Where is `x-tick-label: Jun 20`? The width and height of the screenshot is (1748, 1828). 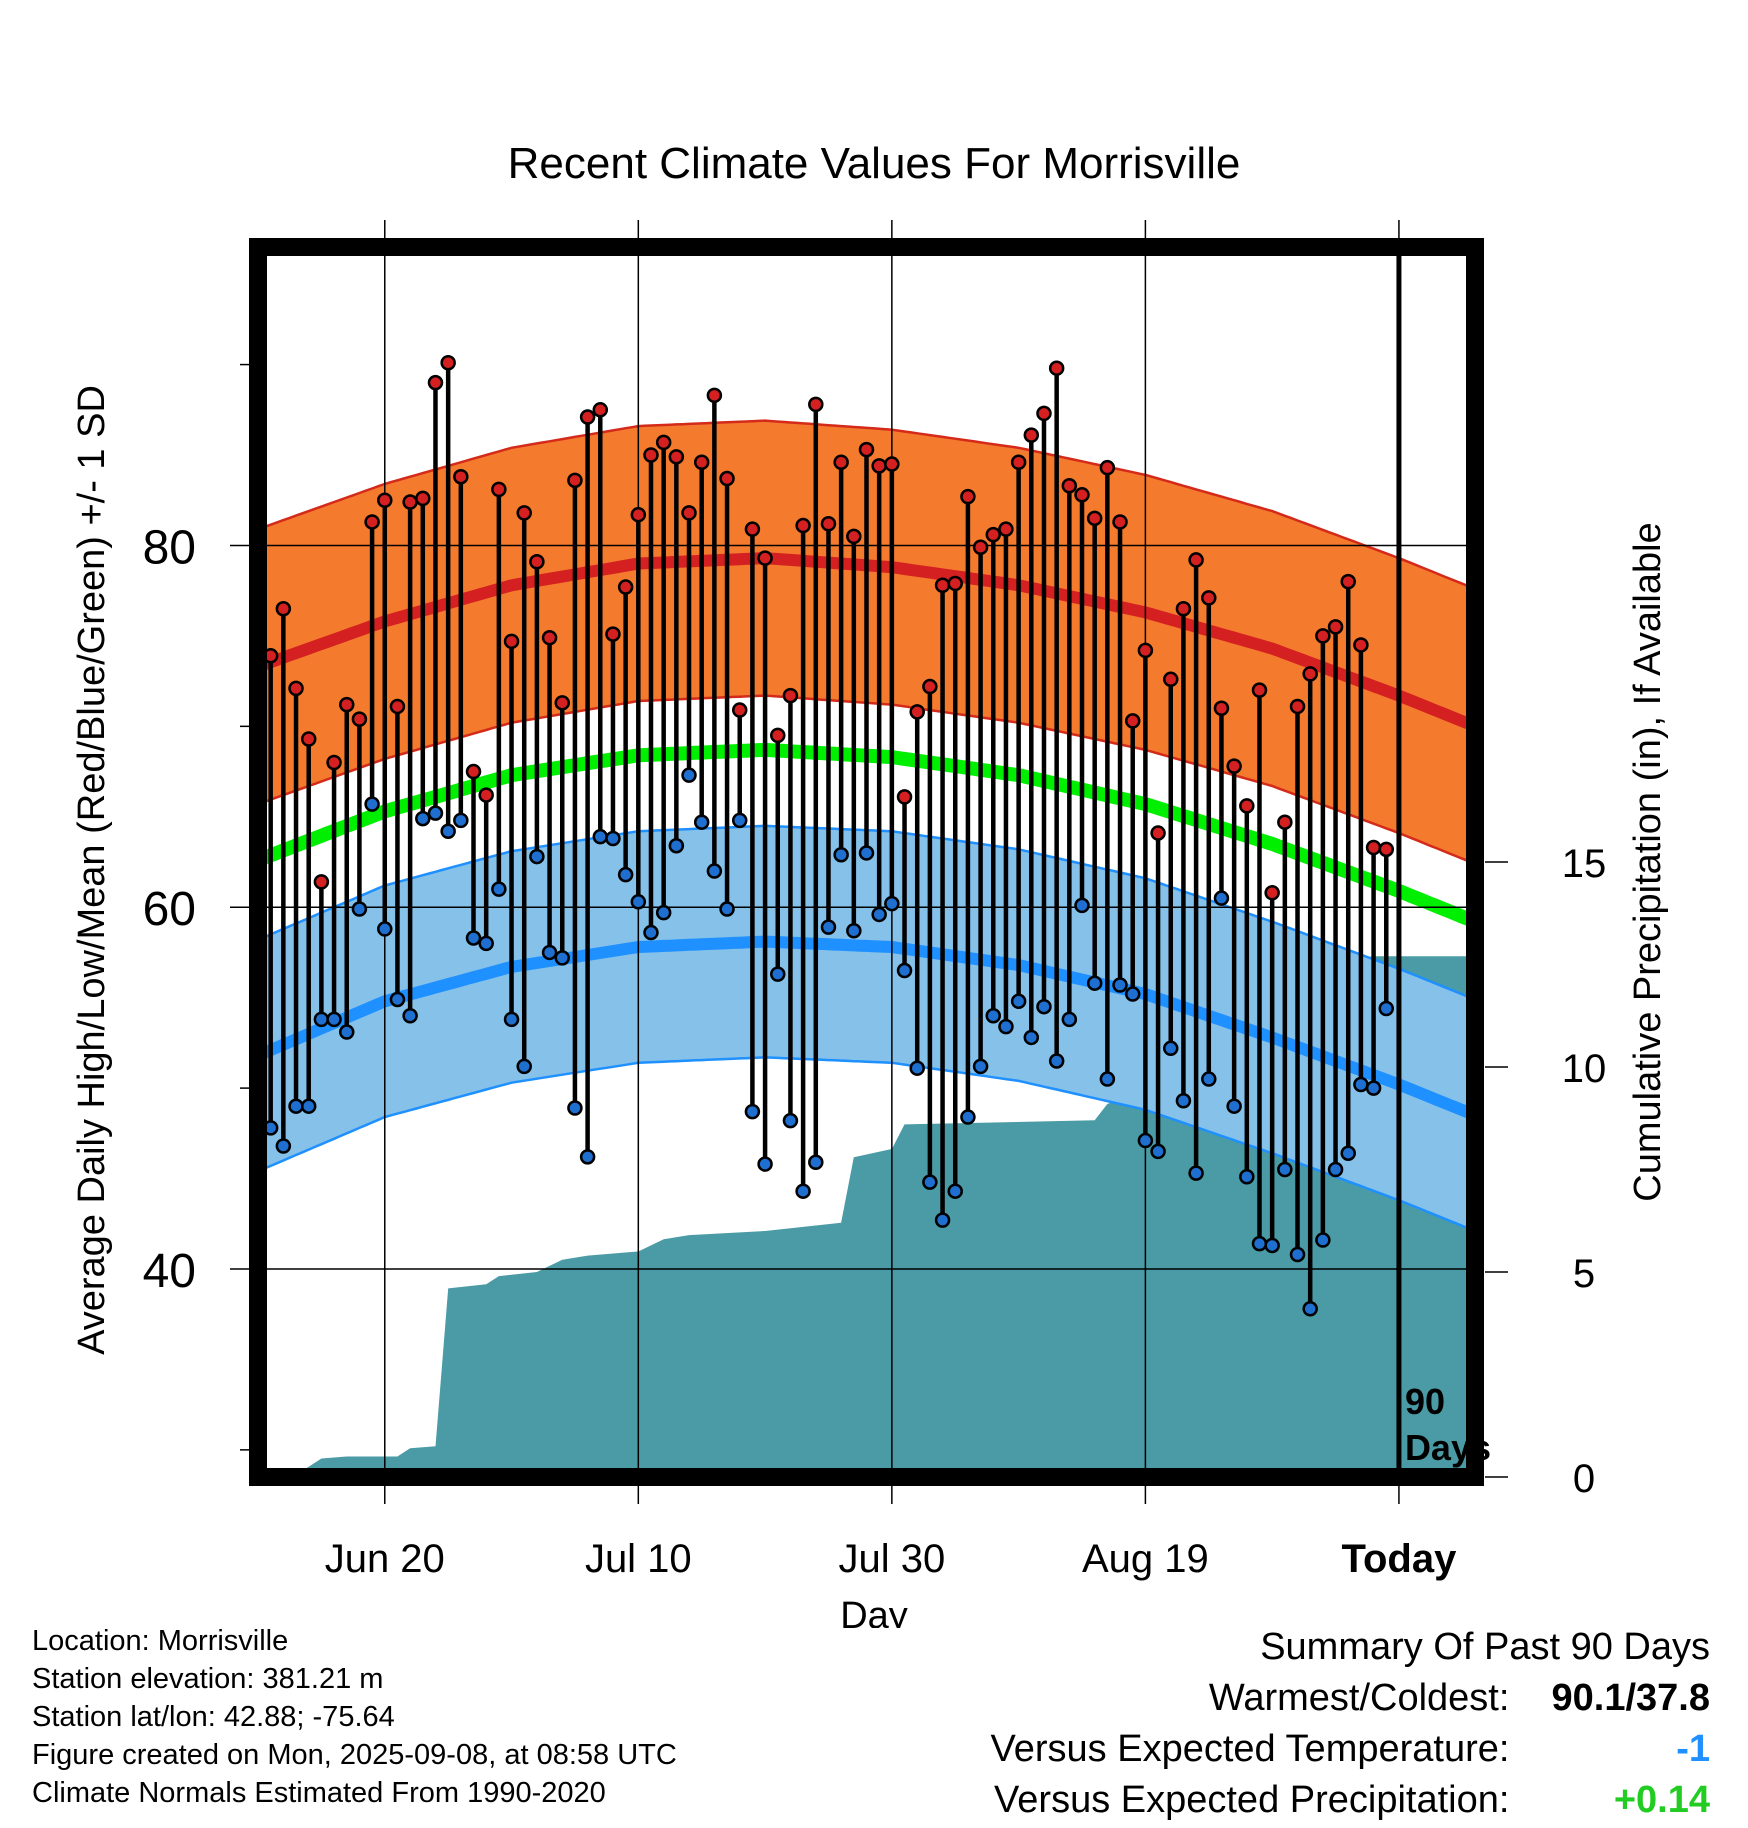
x-tick-label: Jun 20 is located at coordinates (385, 1559).